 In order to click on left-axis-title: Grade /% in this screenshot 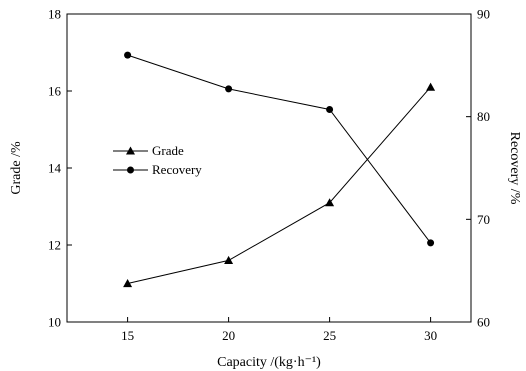, I will do `click(16, 168)`.